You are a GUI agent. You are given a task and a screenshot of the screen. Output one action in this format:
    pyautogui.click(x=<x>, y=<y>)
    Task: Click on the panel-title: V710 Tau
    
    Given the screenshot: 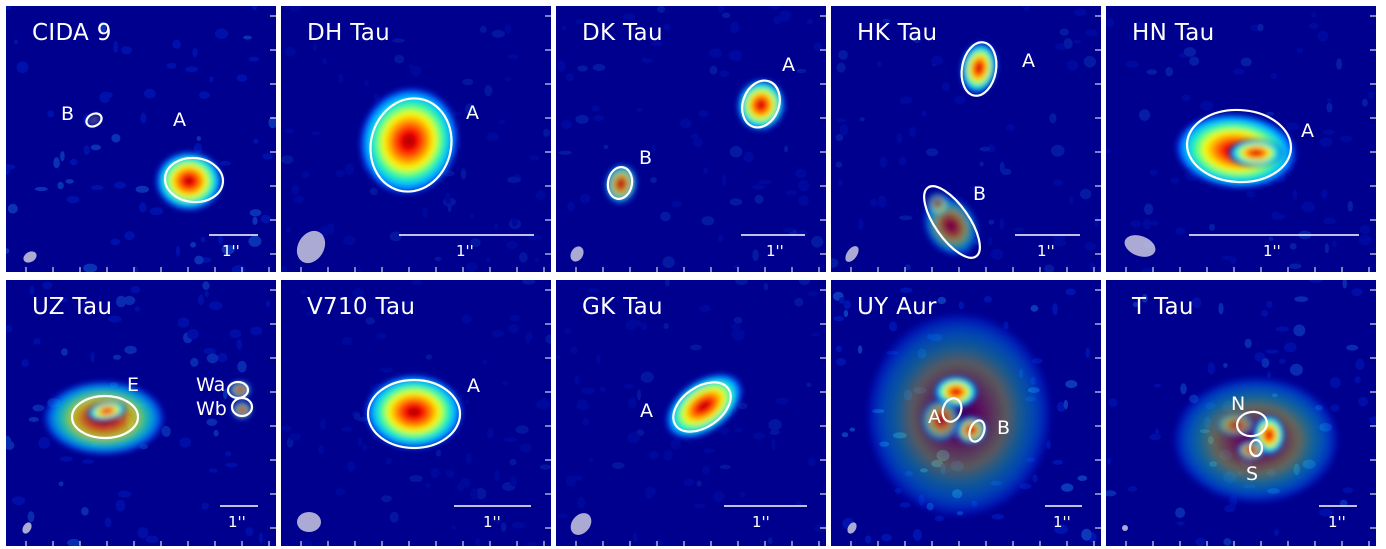 What is the action you would take?
    pyautogui.click(x=361, y=307)
    